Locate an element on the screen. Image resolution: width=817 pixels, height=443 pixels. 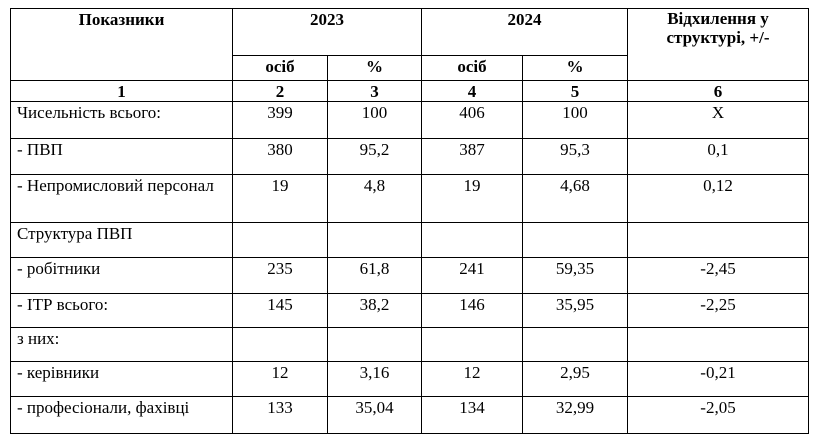
table-cell: -2,45 is located at coordinates (718, 275).